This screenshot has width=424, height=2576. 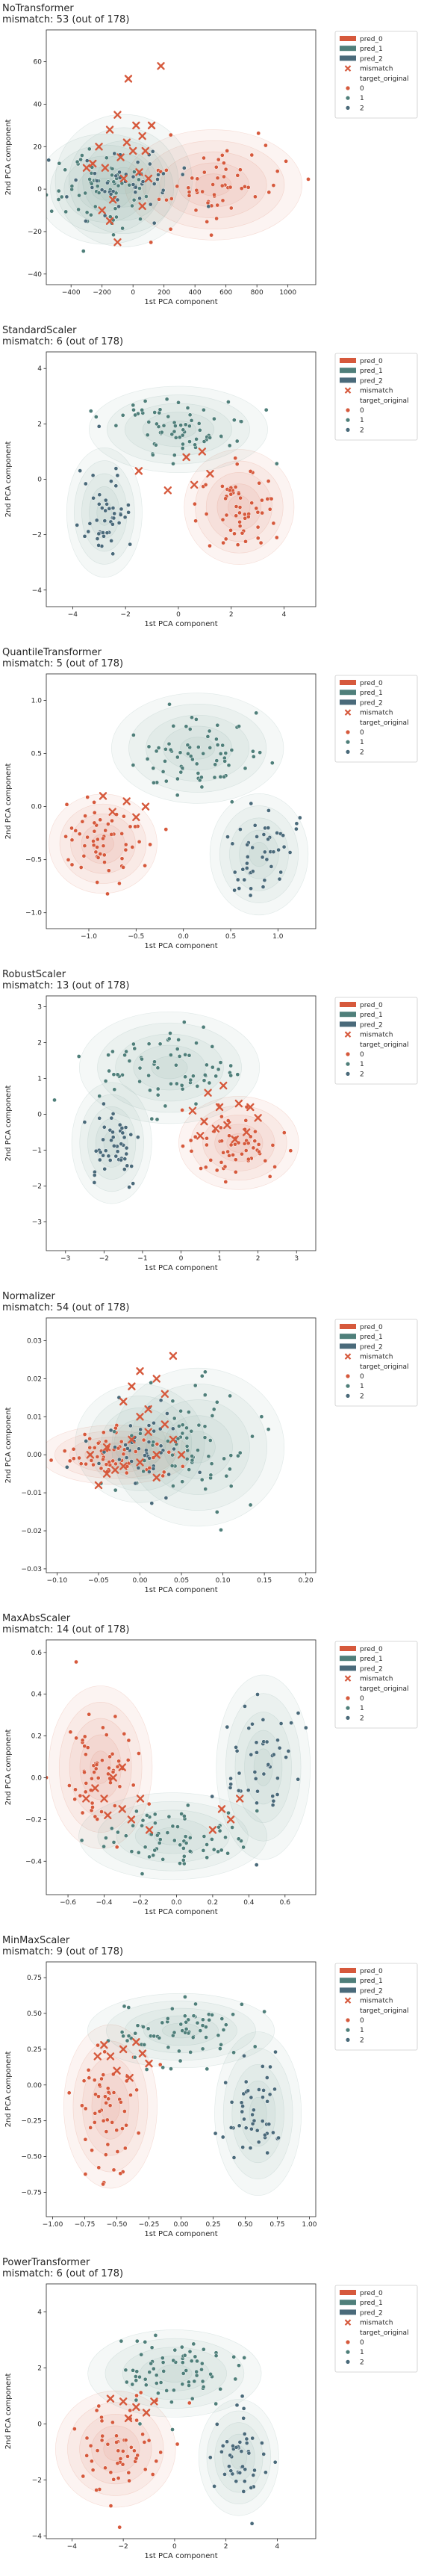 I want to click on x-tick-label: −0.75, so click(x=85, y=2225).